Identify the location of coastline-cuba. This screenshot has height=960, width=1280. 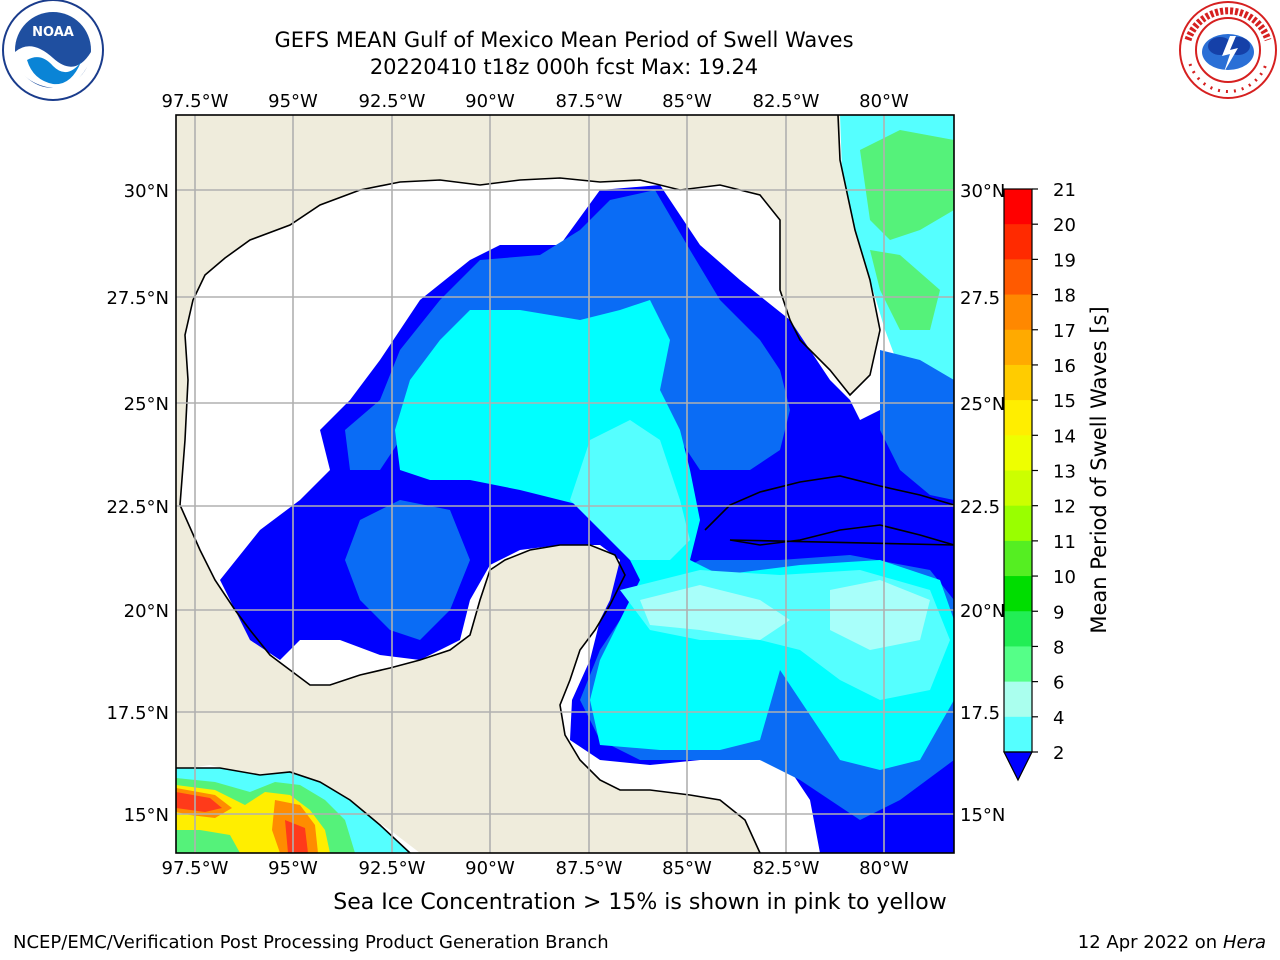
(829, 510).